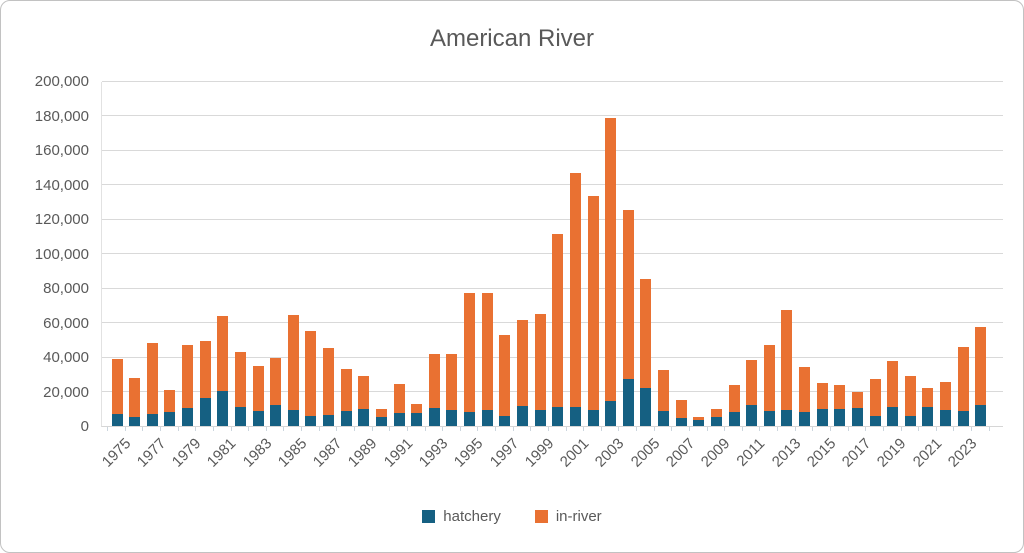 The height and width of the screenshot is (553, 1024). What do you see at coordinates (568, 516) in the screenshot?
I see `legend-item-in-river: in-river` at bounding box center [568, 516].